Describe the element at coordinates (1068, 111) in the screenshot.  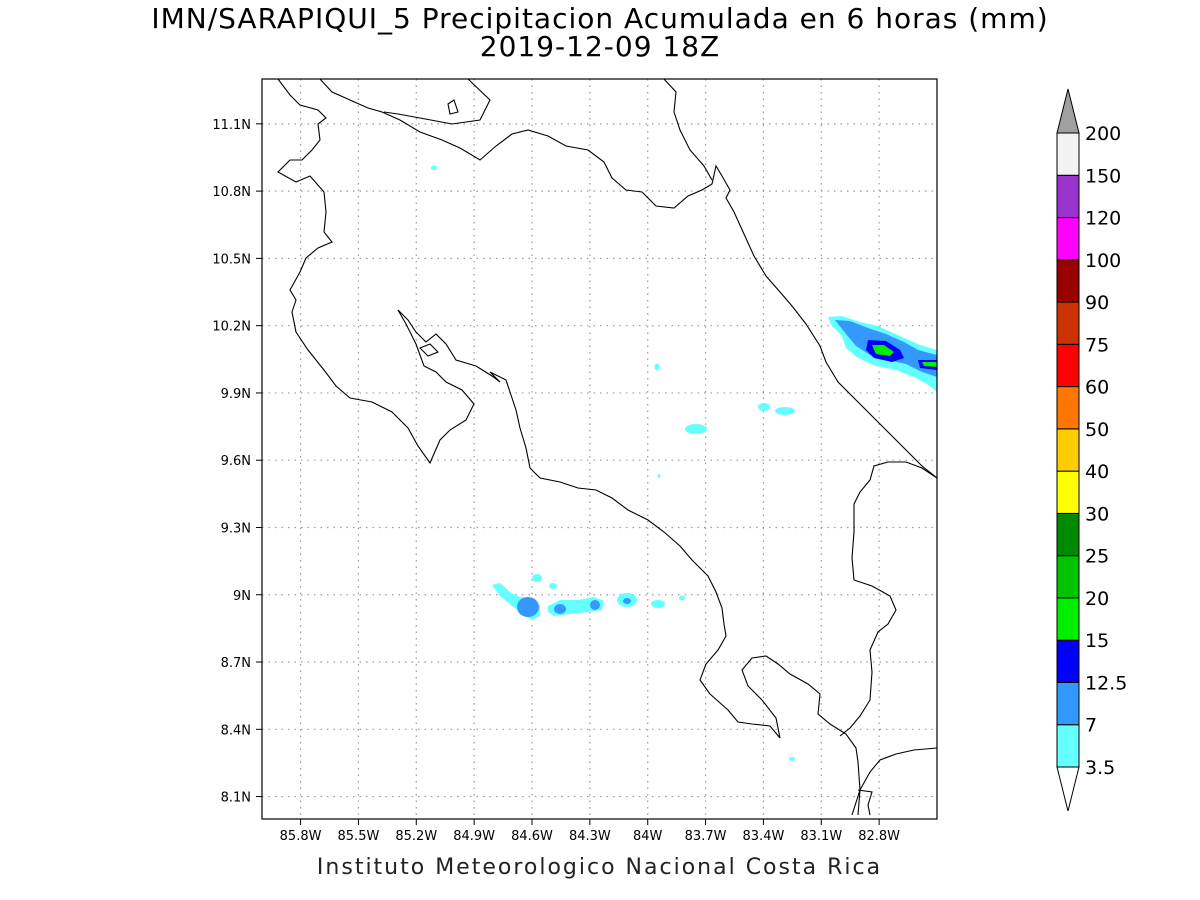
I see `colorbar-max-arrow` at that location.